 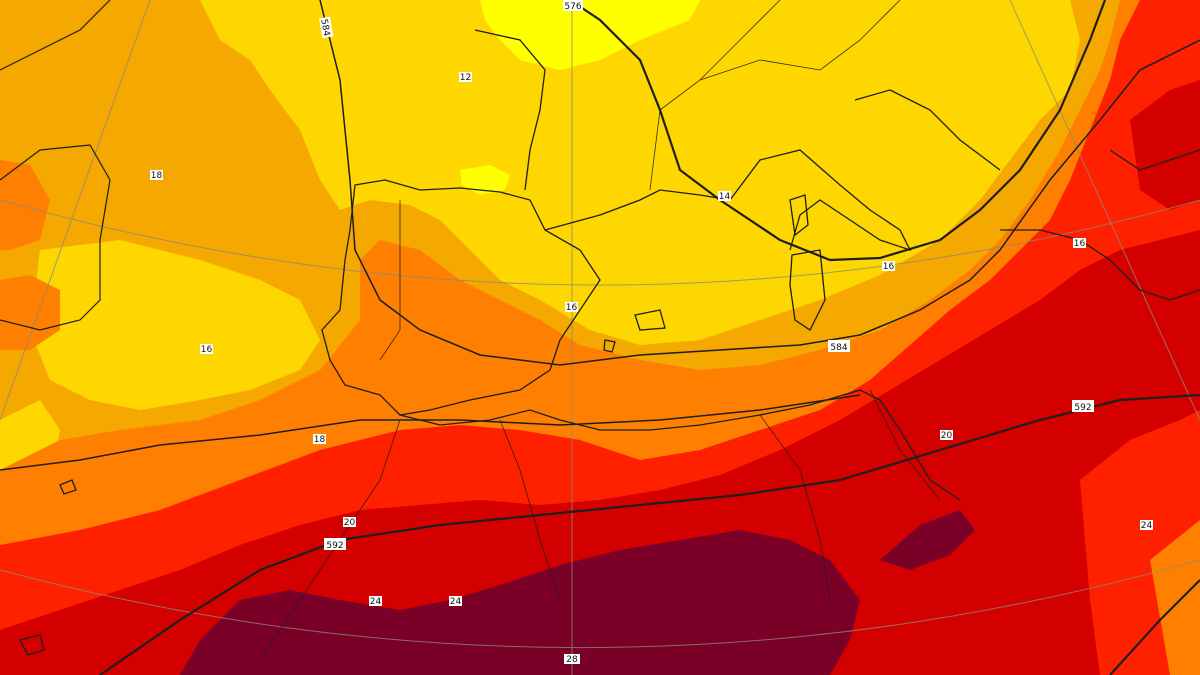 I want to click on label-temp-24c: 24, so click(x=1146, y=525).